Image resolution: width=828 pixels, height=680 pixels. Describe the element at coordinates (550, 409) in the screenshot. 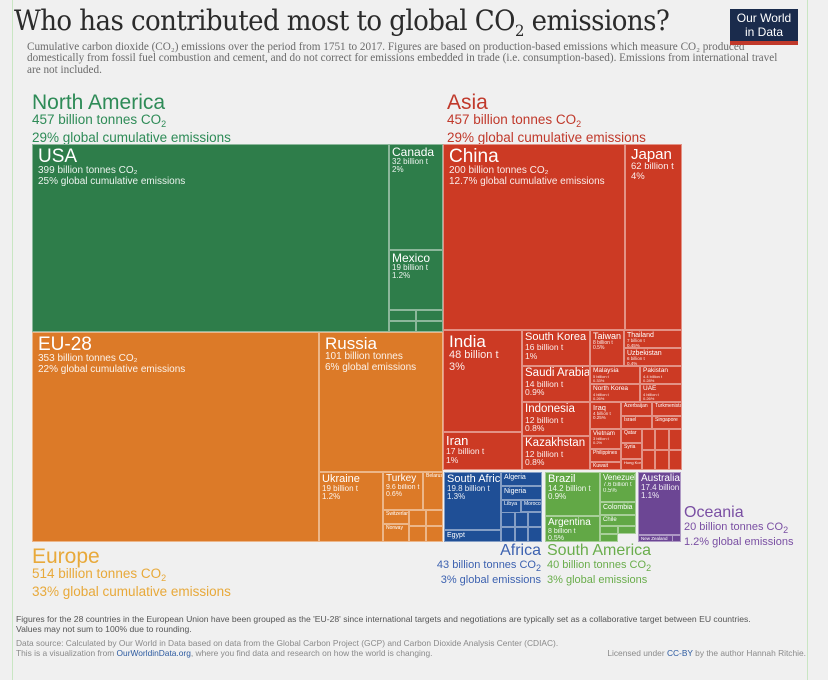

I see `cell-country-name: Indonesia` at that location.